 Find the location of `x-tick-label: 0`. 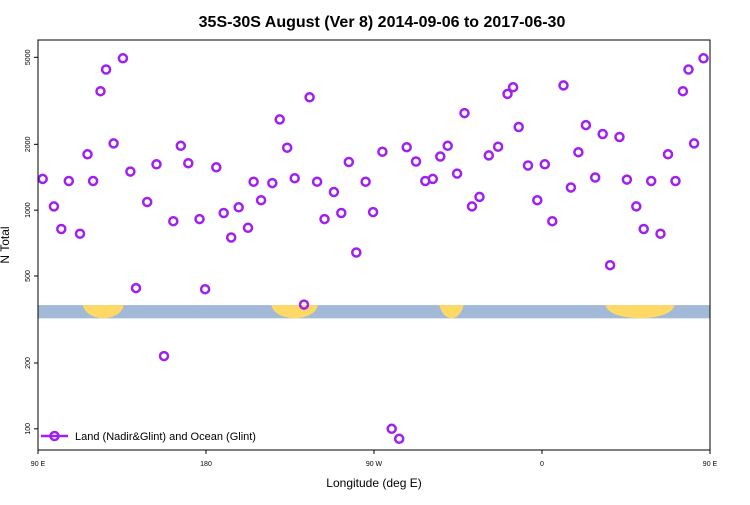

x-tick-label: 0 is located at coordinates (542, 464).